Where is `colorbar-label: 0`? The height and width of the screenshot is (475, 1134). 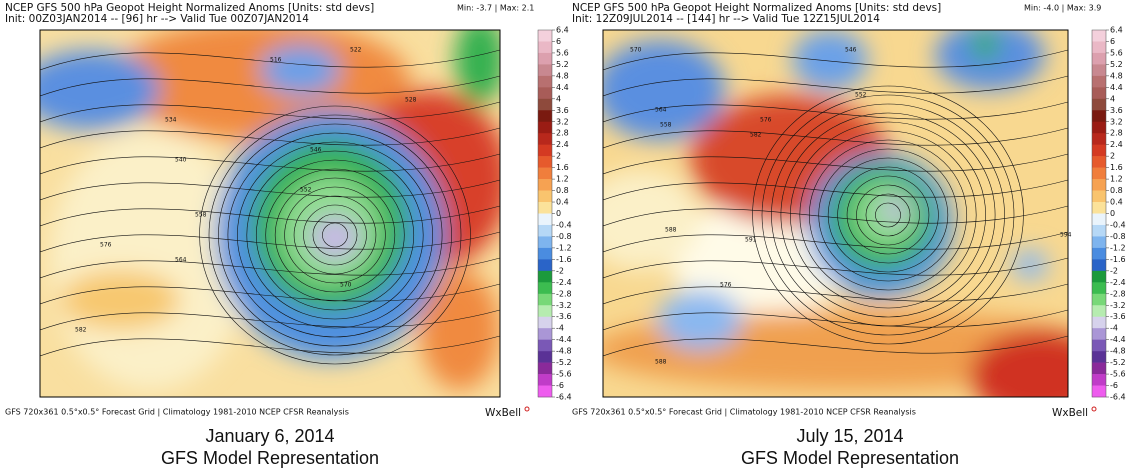
colorbar-label: 0 is located at coordinates (558, 213).